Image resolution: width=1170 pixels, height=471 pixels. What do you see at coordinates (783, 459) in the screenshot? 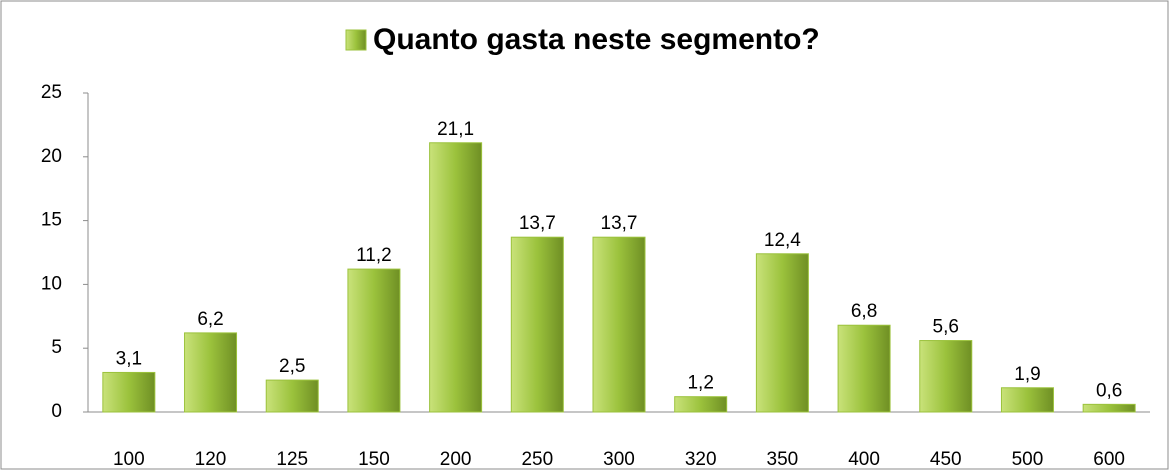
I see `x-tick-label: 350` at bounding box center [783, 459].